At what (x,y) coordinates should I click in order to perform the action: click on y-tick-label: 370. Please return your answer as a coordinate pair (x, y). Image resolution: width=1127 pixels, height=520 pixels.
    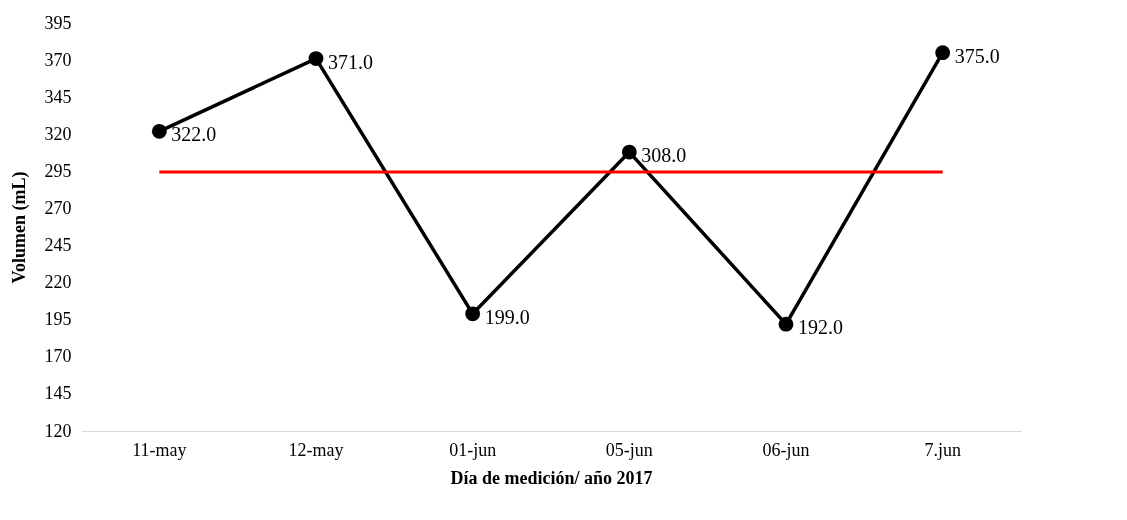
    Looking at the image, I should click on (58, 59).